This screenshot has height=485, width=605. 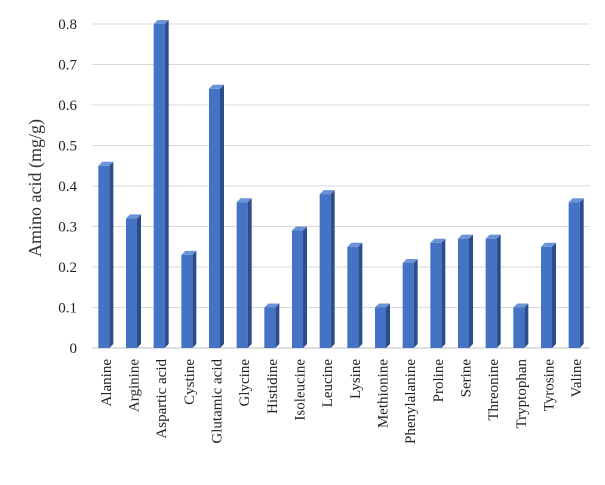 I want to click on y-tick-label: 0.3, so click(x=67, y=228).